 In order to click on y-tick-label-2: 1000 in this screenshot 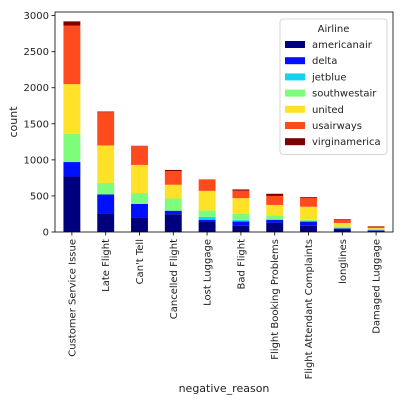, I will do `click(36, 160)`.